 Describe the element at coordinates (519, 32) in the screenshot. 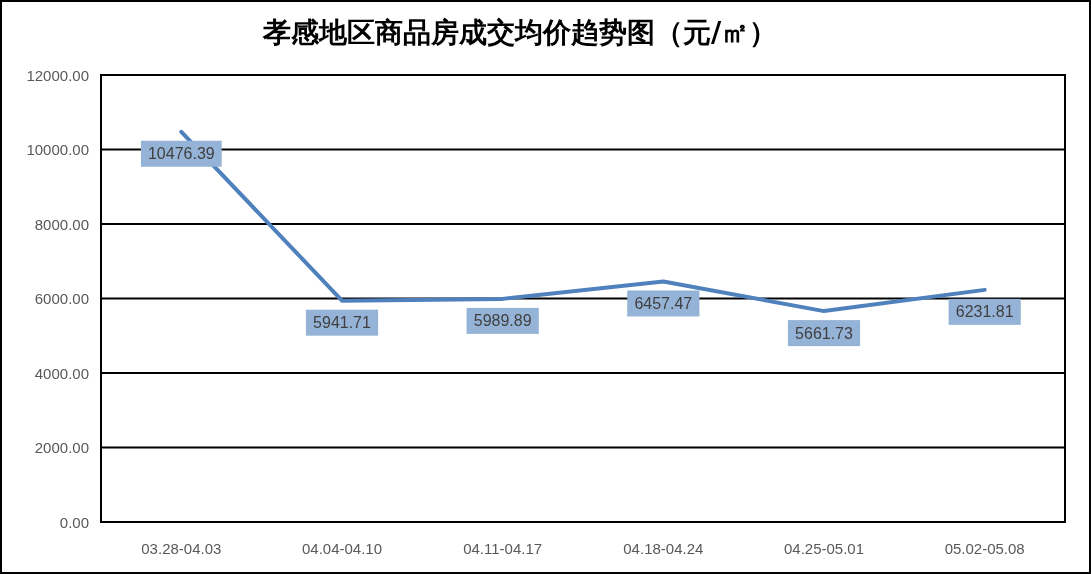

I see `chart-title: 孝感地区商品房成交均价趋势图（元/㎡）` at that location.